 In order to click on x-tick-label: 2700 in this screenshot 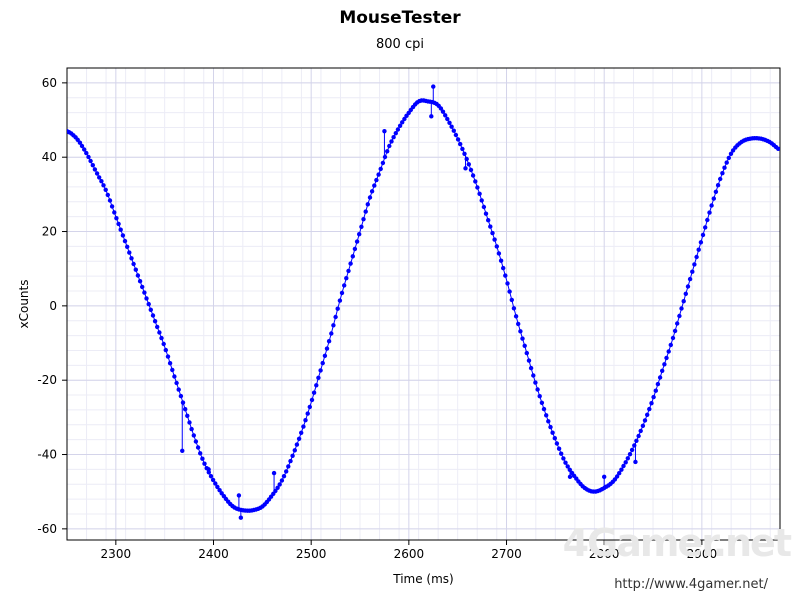, I will do `click(506, 554)`.